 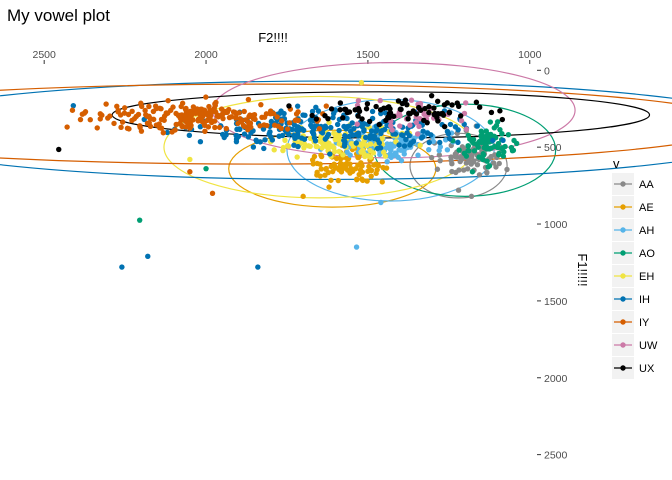 I want to click on x-tick-label: 2000, so click(x=206, y=55).